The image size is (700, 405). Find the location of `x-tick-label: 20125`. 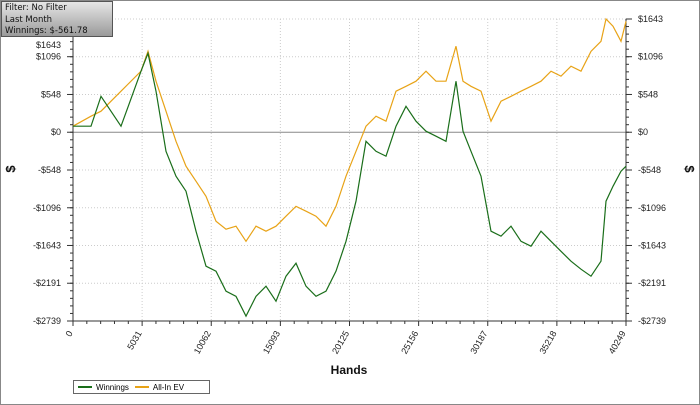

x-tick-label: 20125 is located at coordinates (340, 342).